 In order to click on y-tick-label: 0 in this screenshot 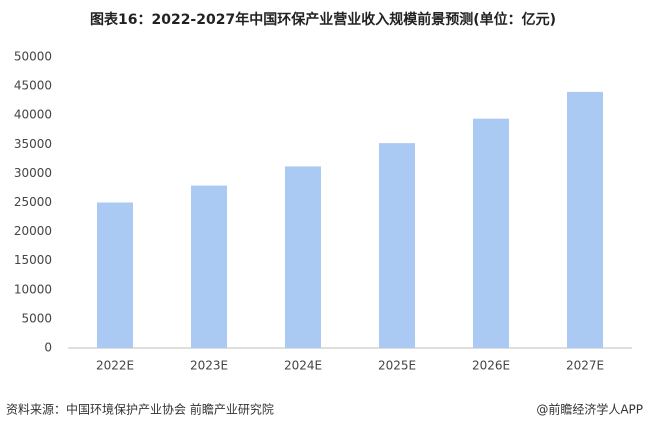, I will do `click(48, 348)`.